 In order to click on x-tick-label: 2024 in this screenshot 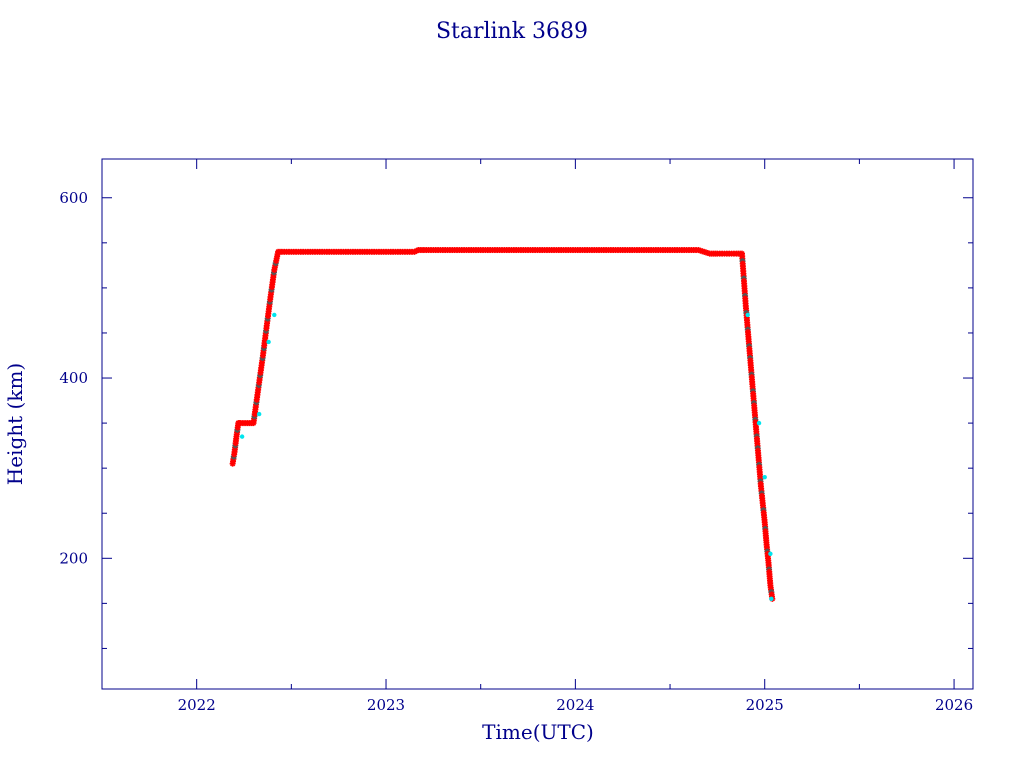, I will do `click(575, 705)`.